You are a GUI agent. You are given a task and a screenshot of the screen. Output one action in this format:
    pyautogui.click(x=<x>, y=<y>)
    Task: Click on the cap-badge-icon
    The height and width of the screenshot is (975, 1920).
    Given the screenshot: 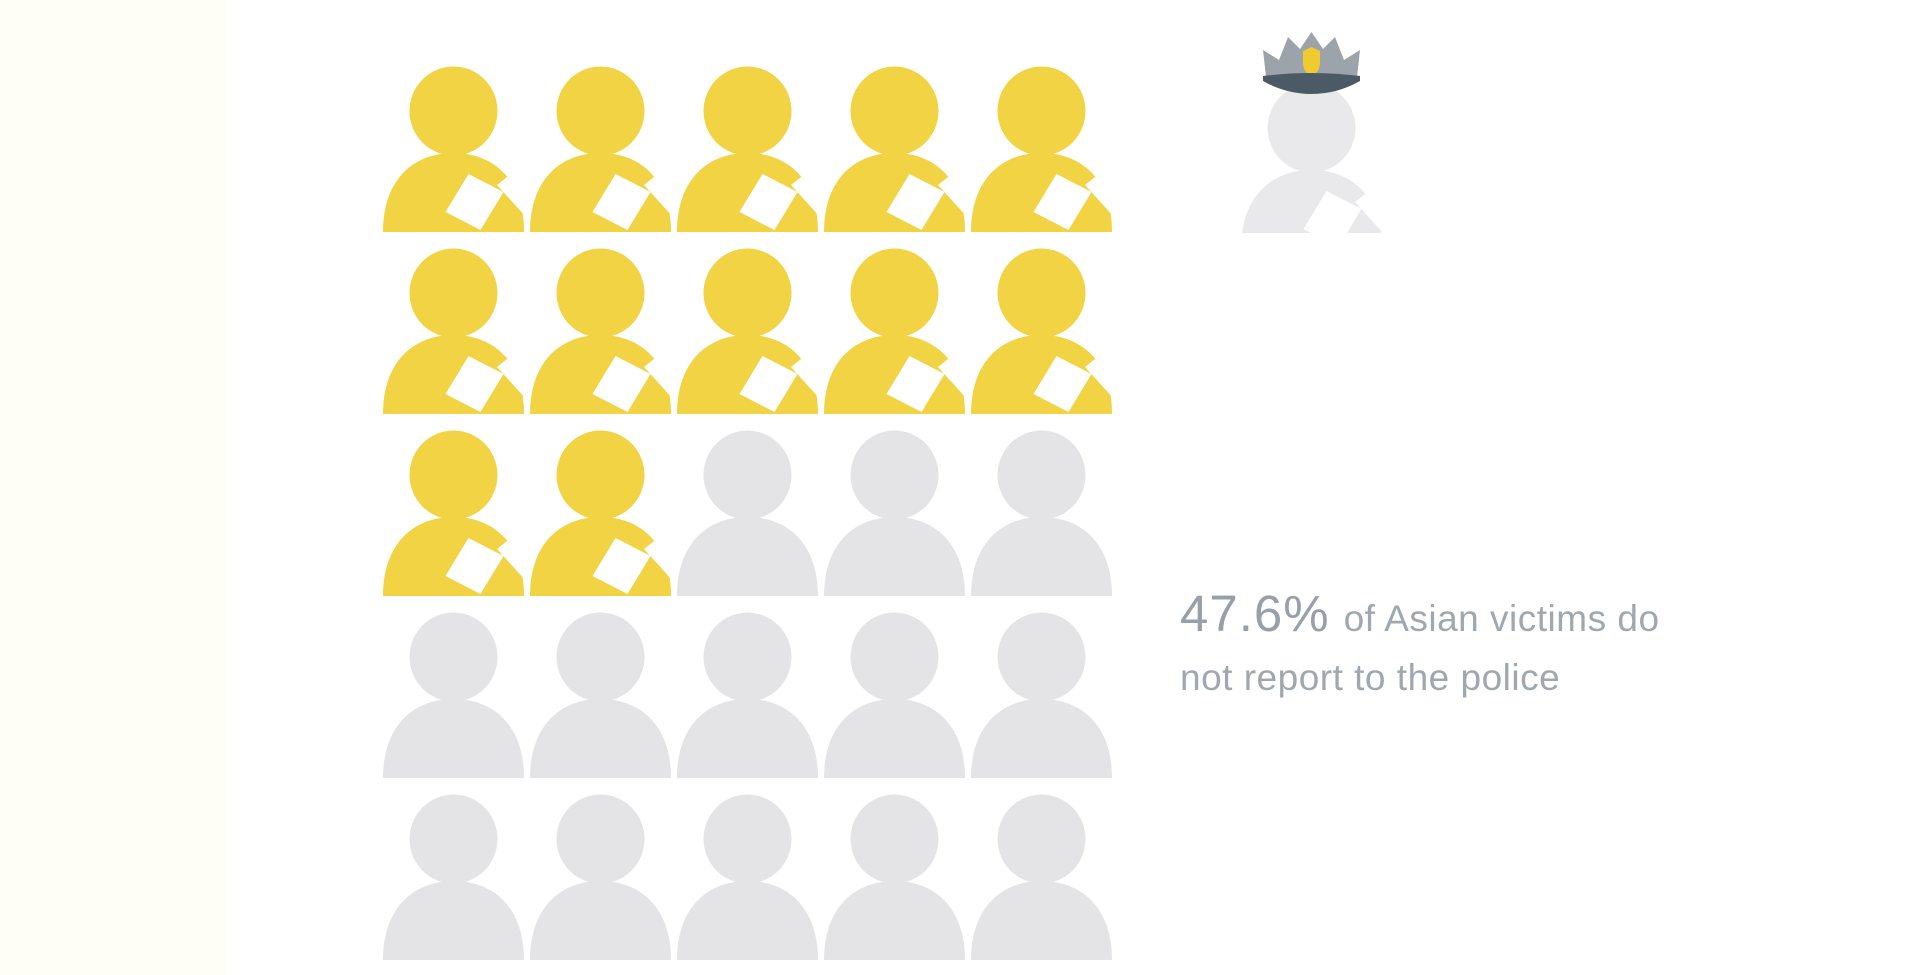 What is the action you would take?
    pyautogui.click(x=1311, y=61)
    